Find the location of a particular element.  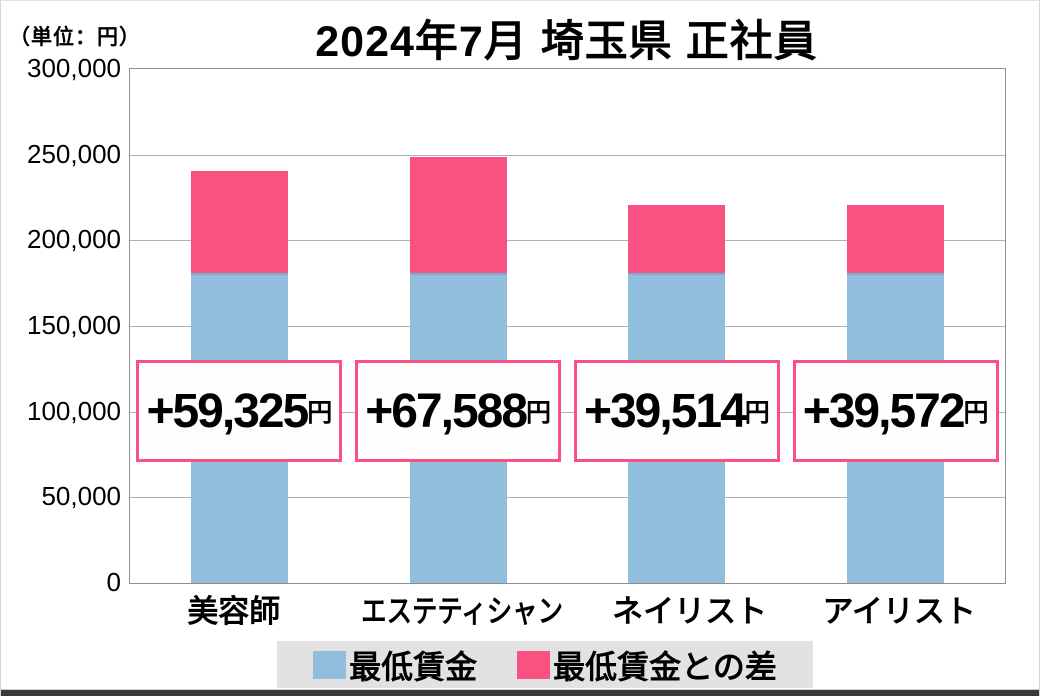

y-axis-tick-label: 100,000 is located at coordinates (74, 411).